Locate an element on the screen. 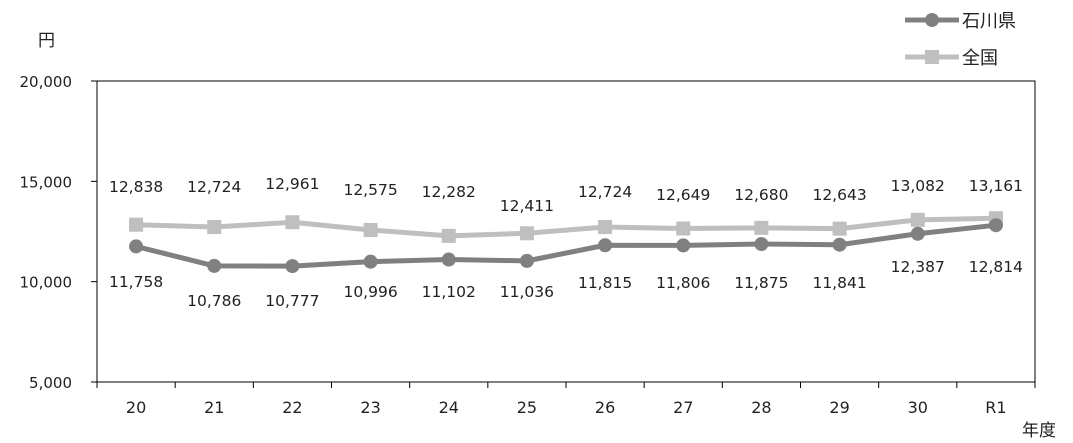 The width and height of the screenshot is (1073, 443). data-label-national: 12,575 is located at coordinates (370, 190).